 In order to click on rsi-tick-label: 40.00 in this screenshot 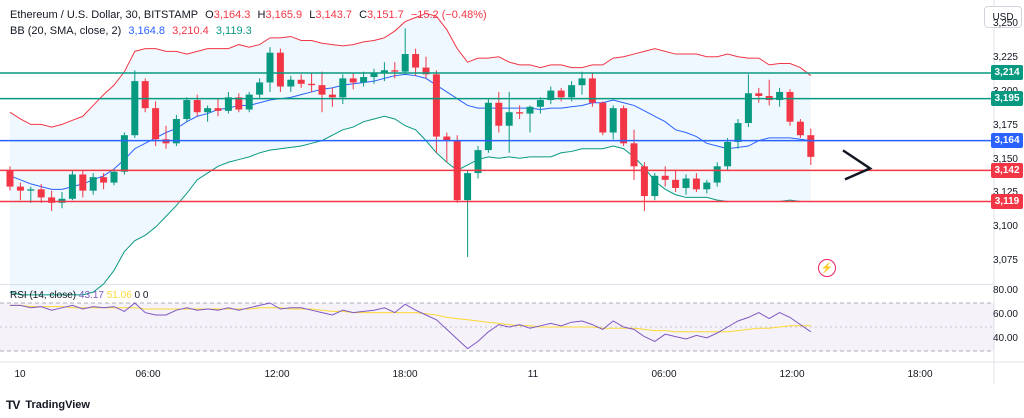, I will do `click(1005, 338)`.